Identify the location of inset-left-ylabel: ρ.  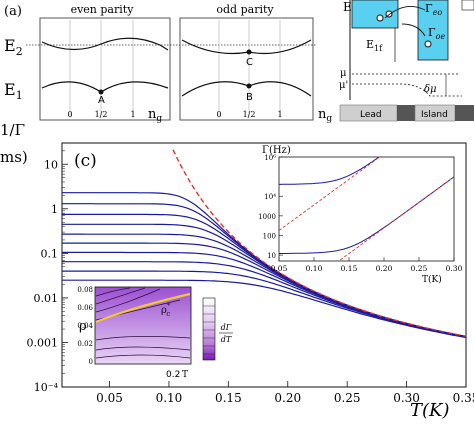
(83, 326).